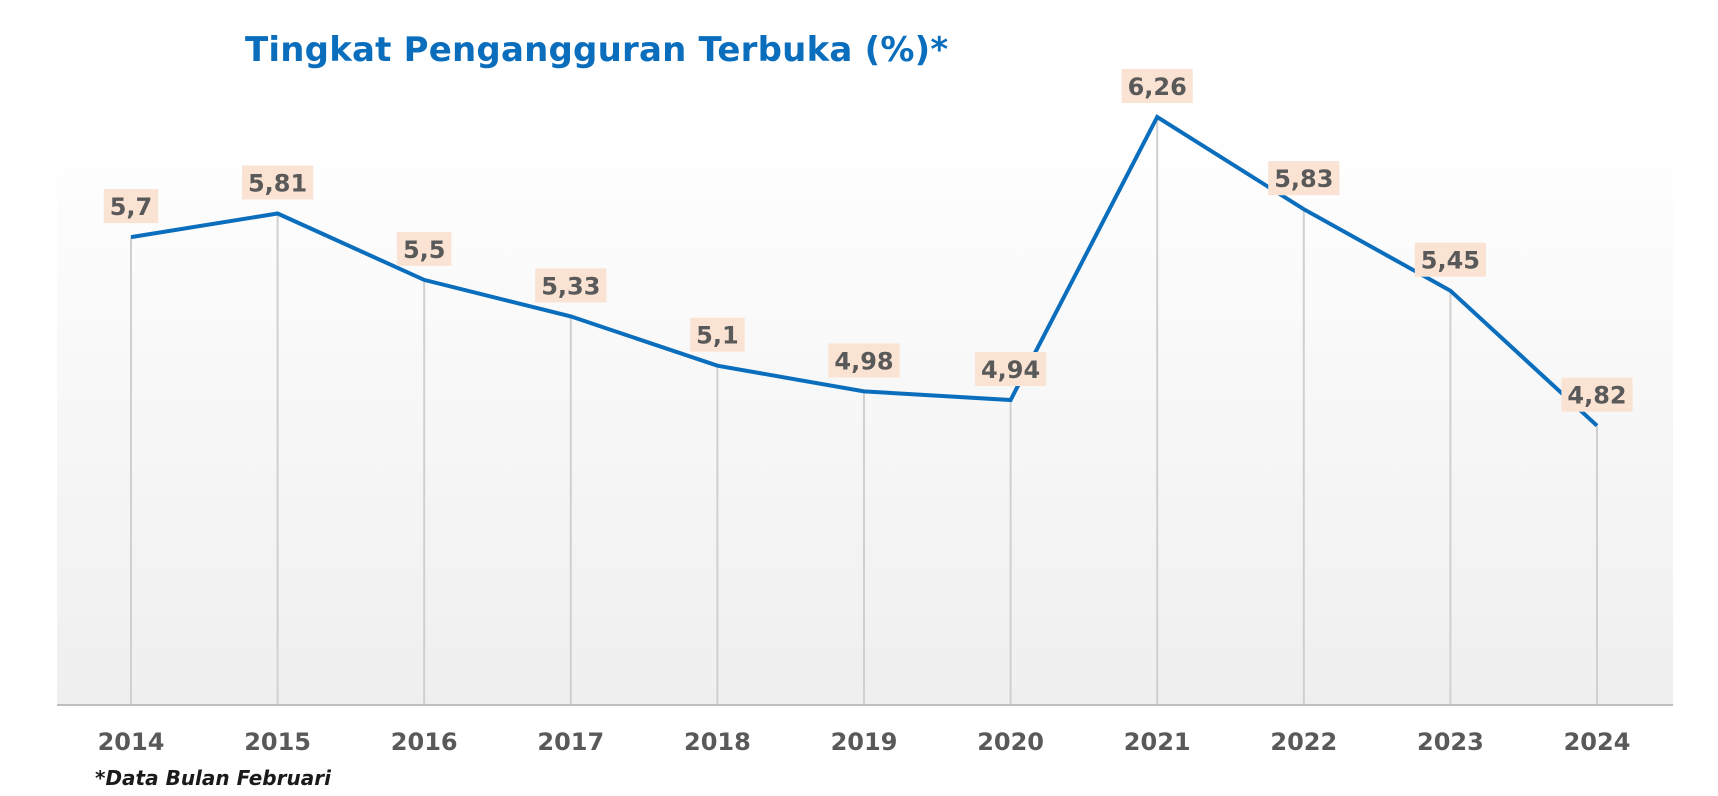 This screenshot has height=796, width=1718. I want to click on x-tick-label: 2023, so click(1450, 742).